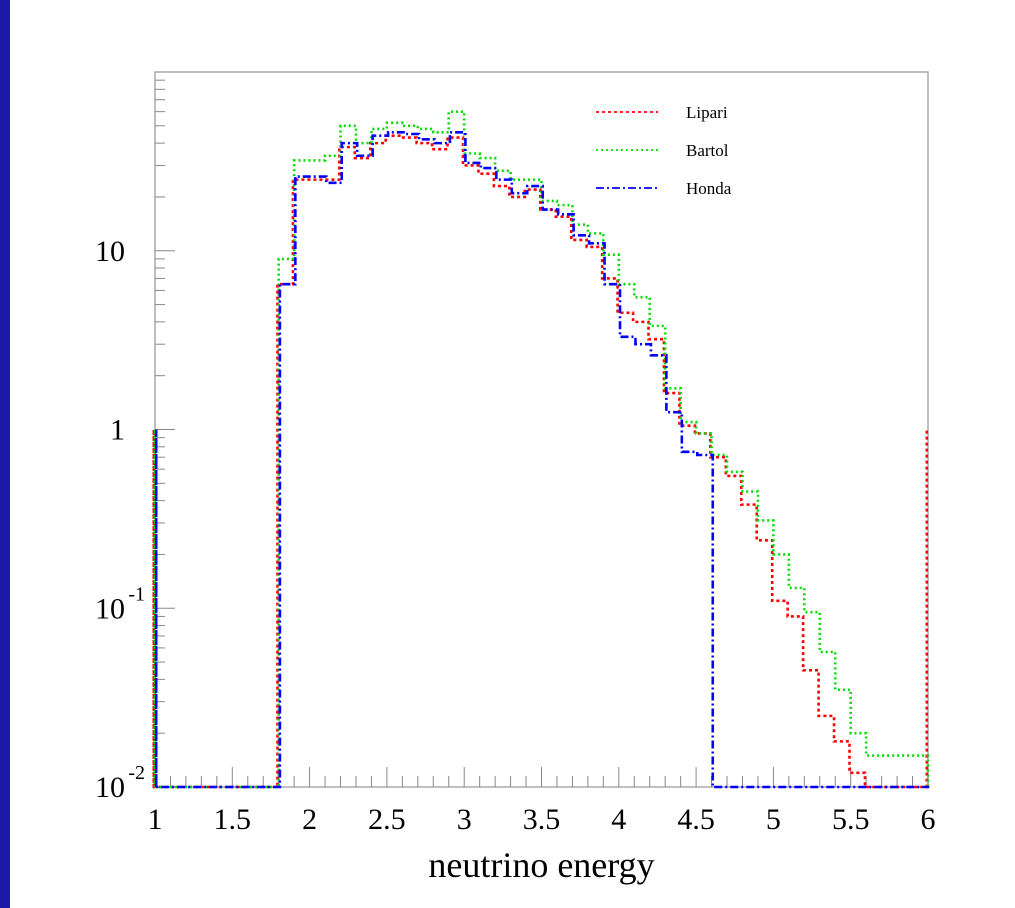 Image resolution: width=1015 pixels, height=908 pixels. What do you see at coordinates (618, 819) in the screenshot?
I see `x-tick-label: 4` at bounding box center [618, 819].